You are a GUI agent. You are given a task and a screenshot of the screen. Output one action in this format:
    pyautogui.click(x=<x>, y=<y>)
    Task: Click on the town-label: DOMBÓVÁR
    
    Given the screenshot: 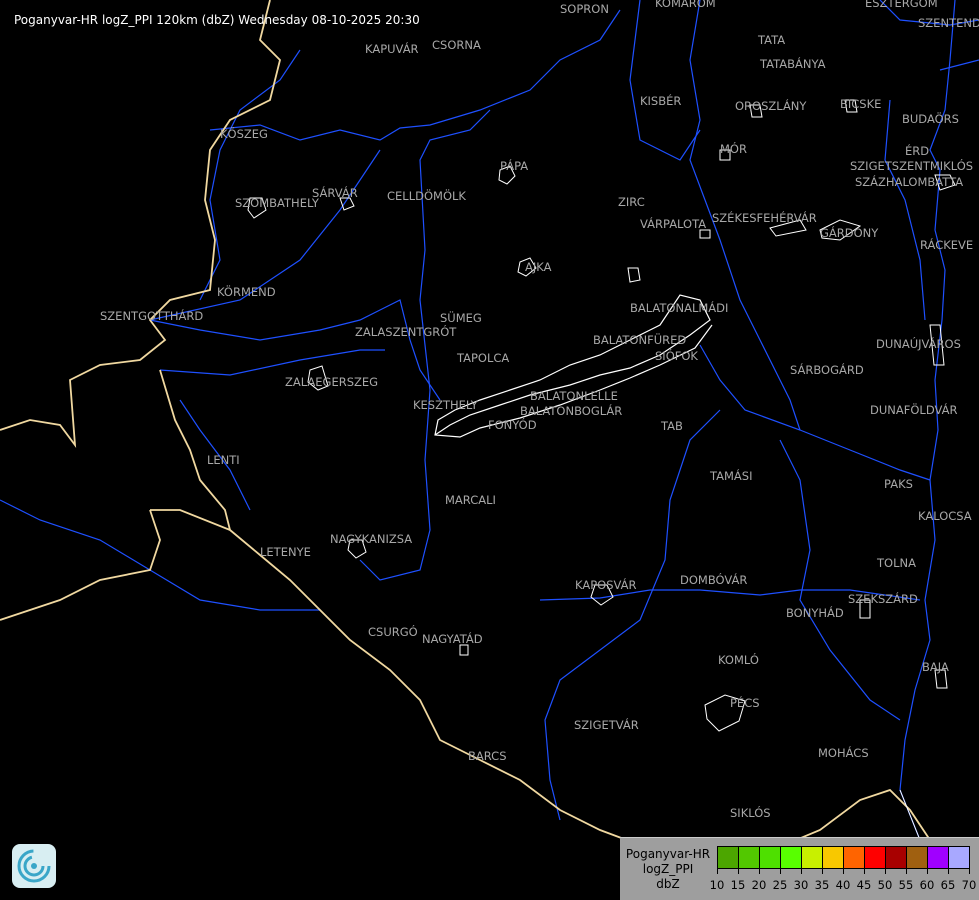 What is the action you would take?
    pyautogui.click(x=714, y=580)
    